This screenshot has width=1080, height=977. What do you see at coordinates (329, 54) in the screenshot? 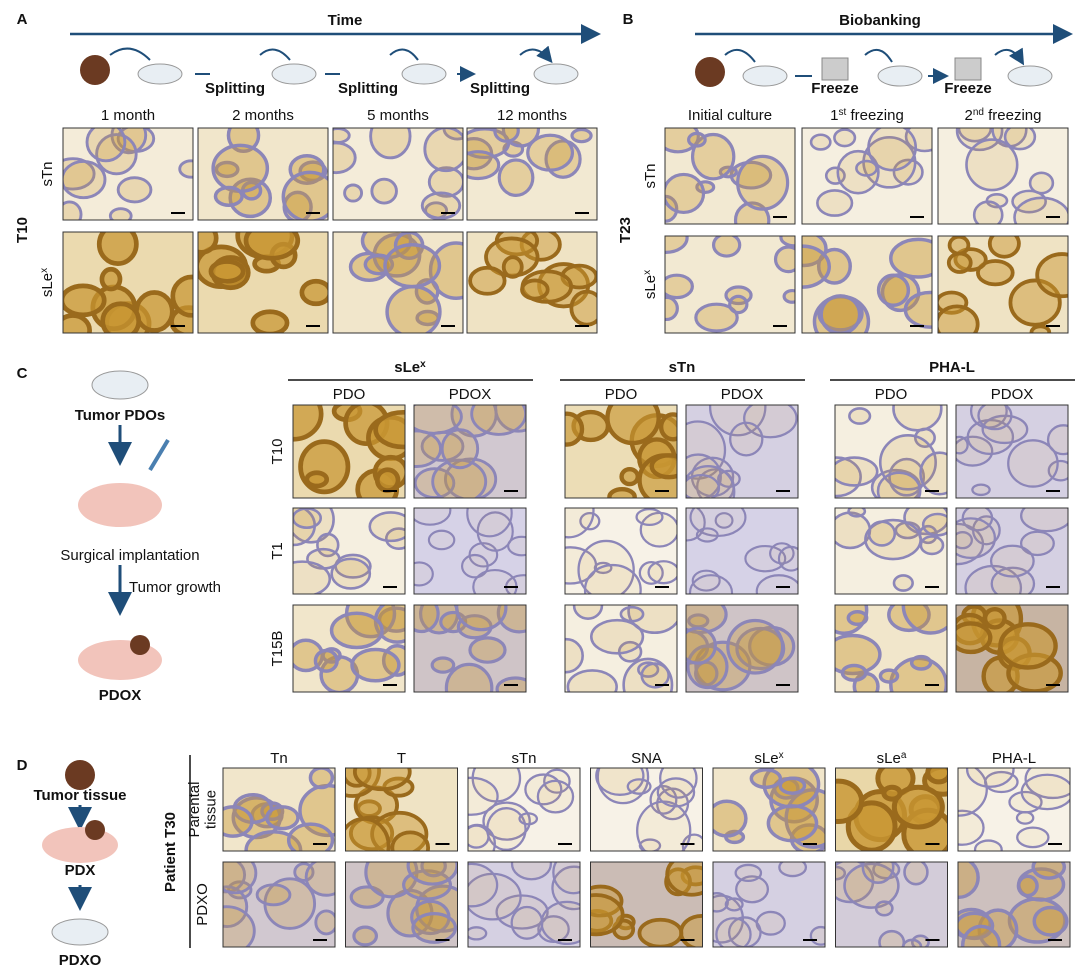
I see `arrow` at bounding box center [329, 54].